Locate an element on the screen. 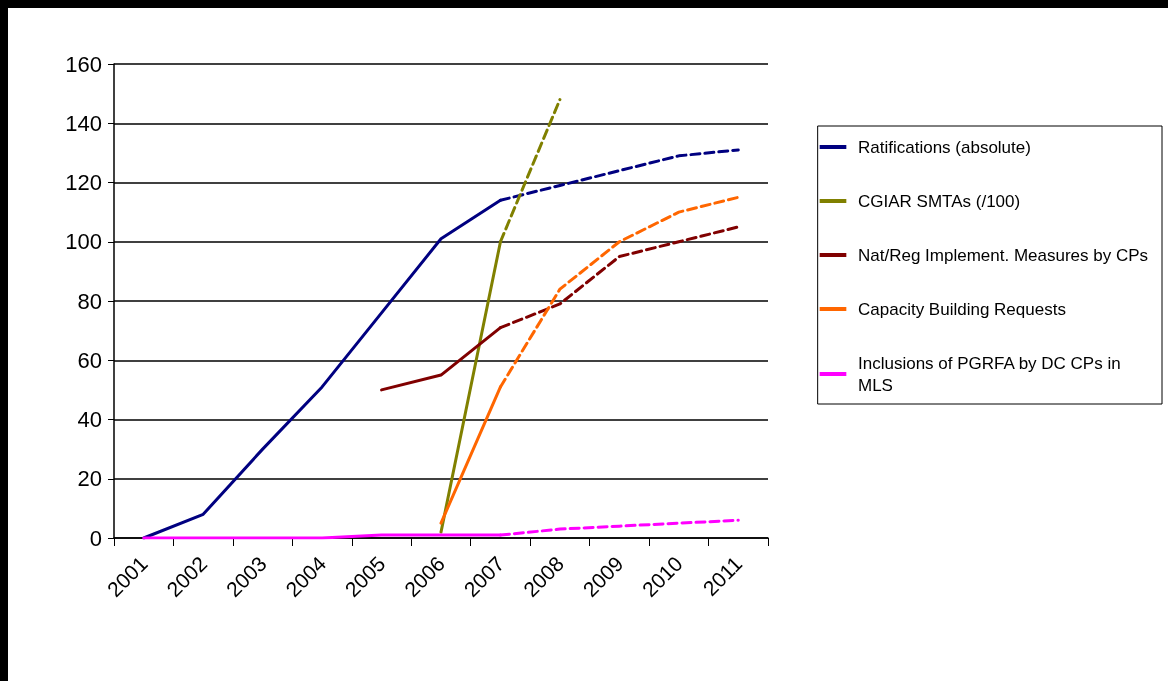  y-tick-label: 60 is located at coordinates (89, 360).